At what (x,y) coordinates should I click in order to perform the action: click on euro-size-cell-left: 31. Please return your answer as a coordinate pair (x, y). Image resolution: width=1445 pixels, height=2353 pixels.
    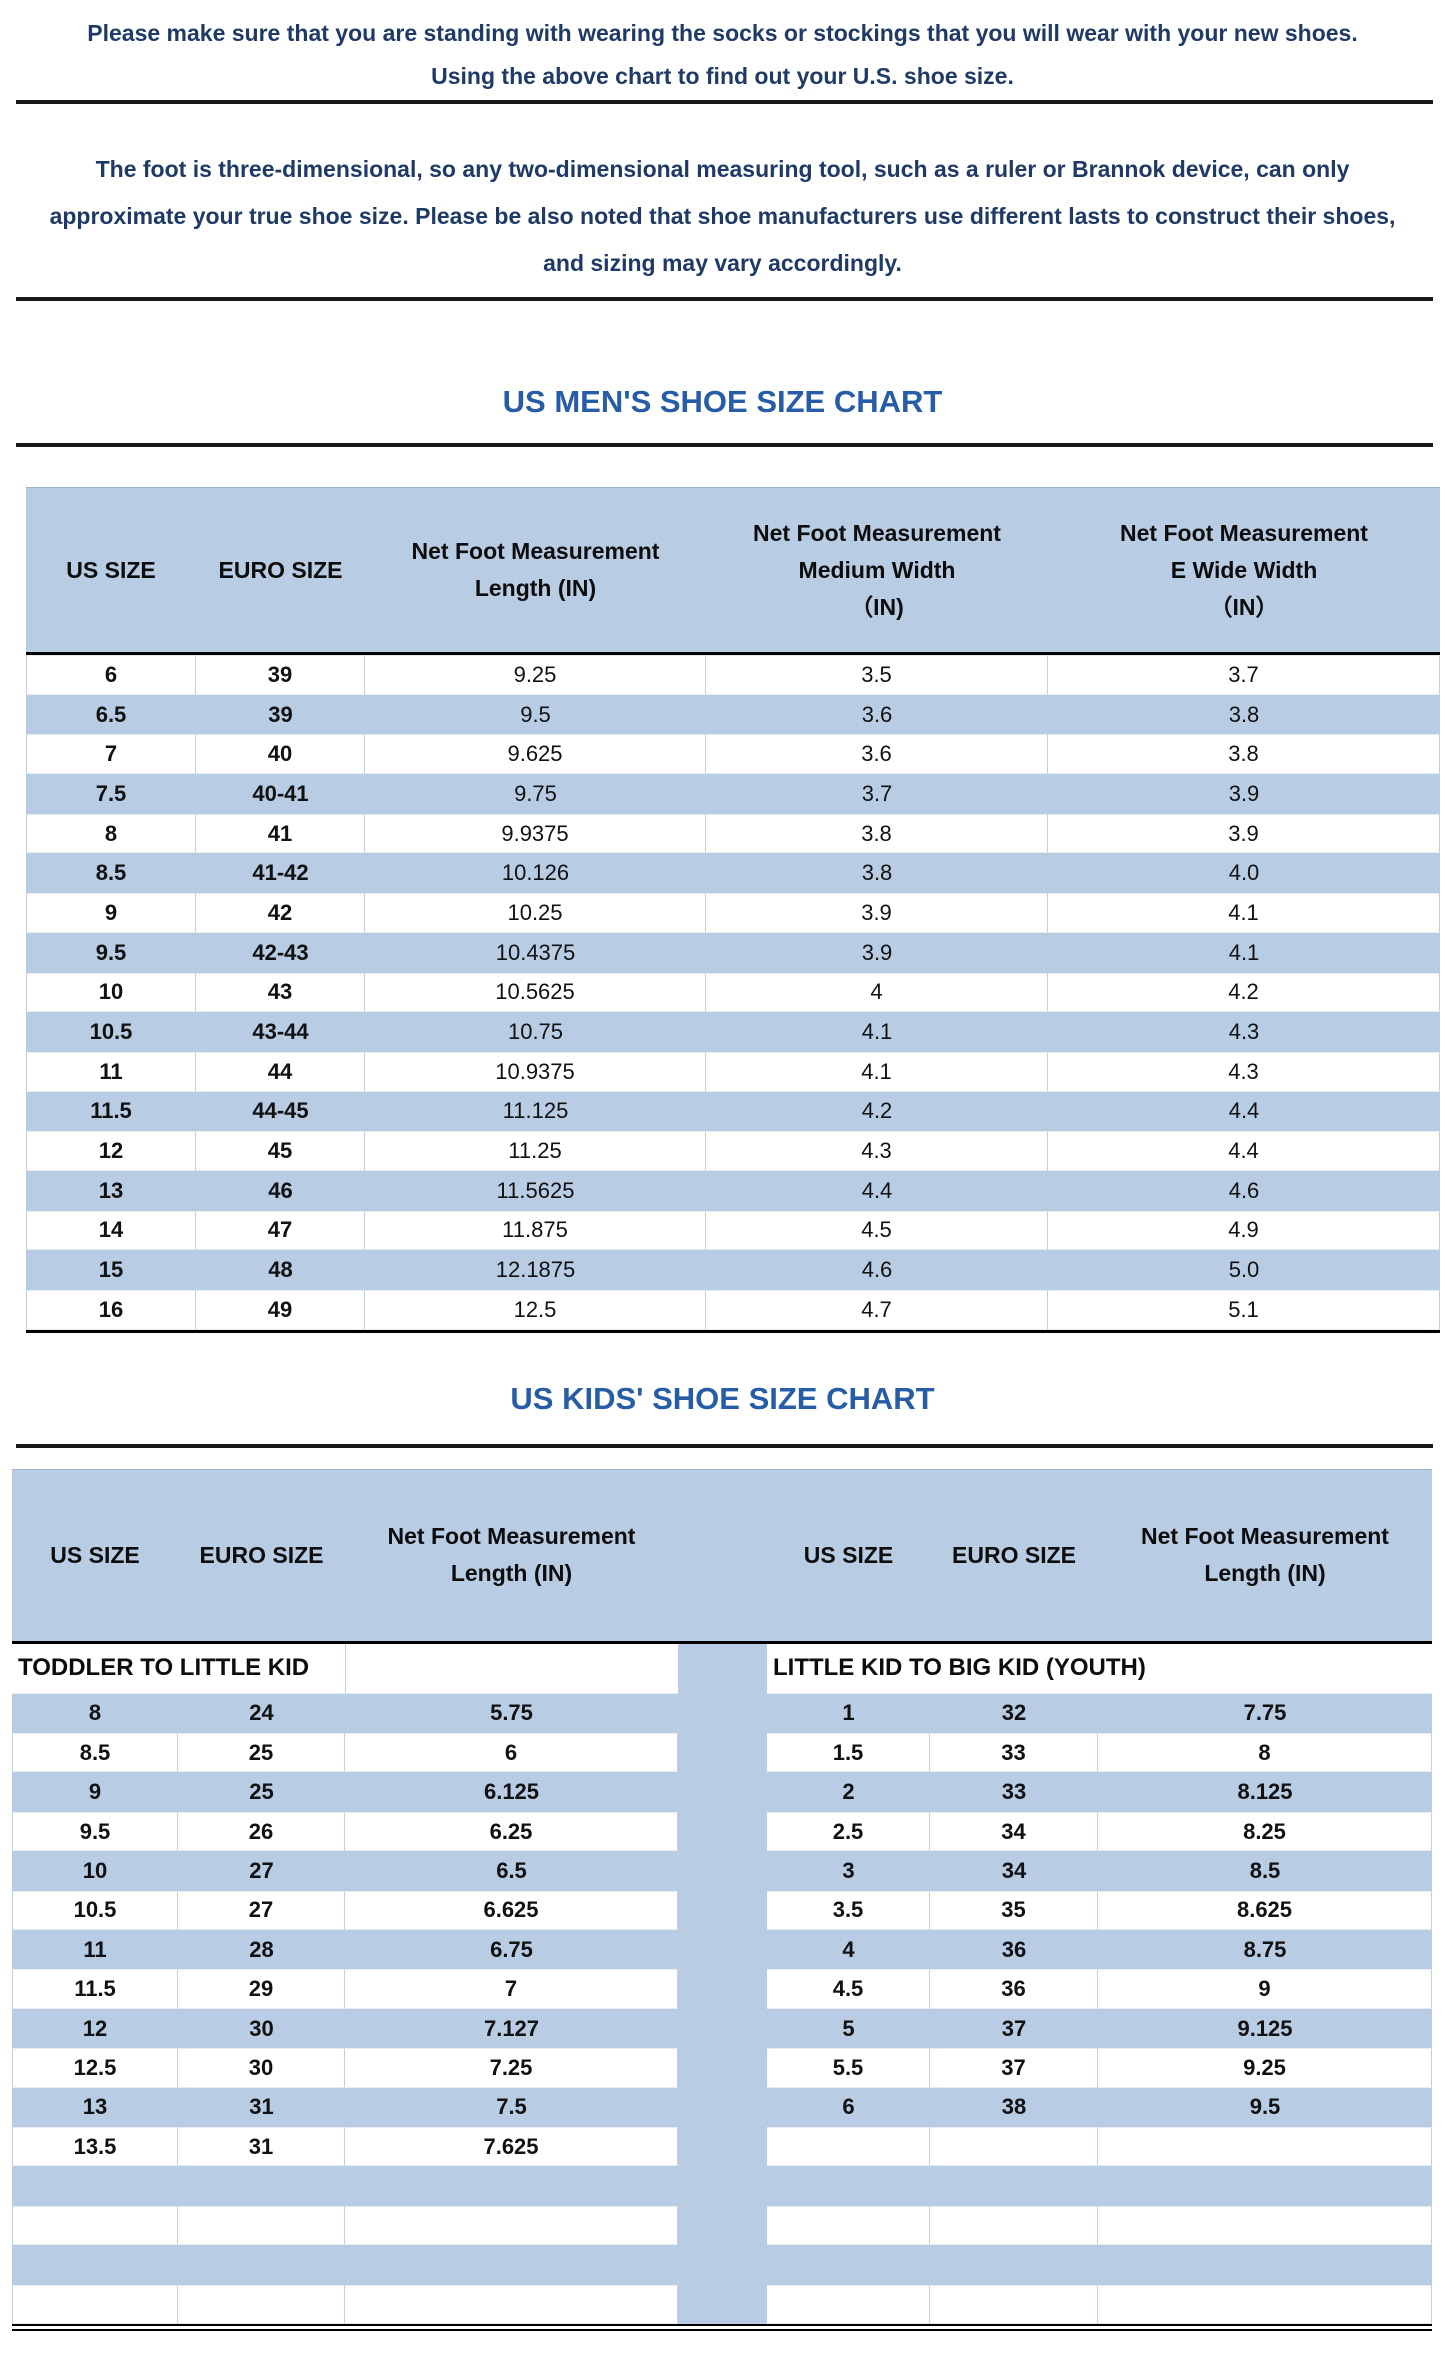
    Looking at the image, I should click on (261, 2146).